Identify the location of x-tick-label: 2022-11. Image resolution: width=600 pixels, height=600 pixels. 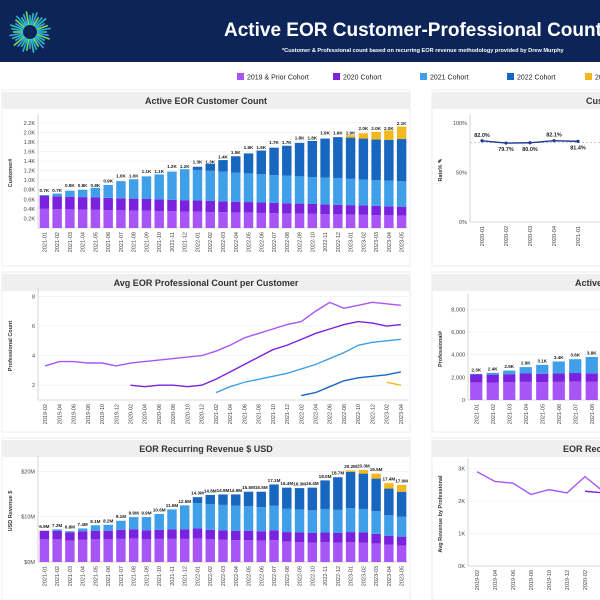
(326, 576).